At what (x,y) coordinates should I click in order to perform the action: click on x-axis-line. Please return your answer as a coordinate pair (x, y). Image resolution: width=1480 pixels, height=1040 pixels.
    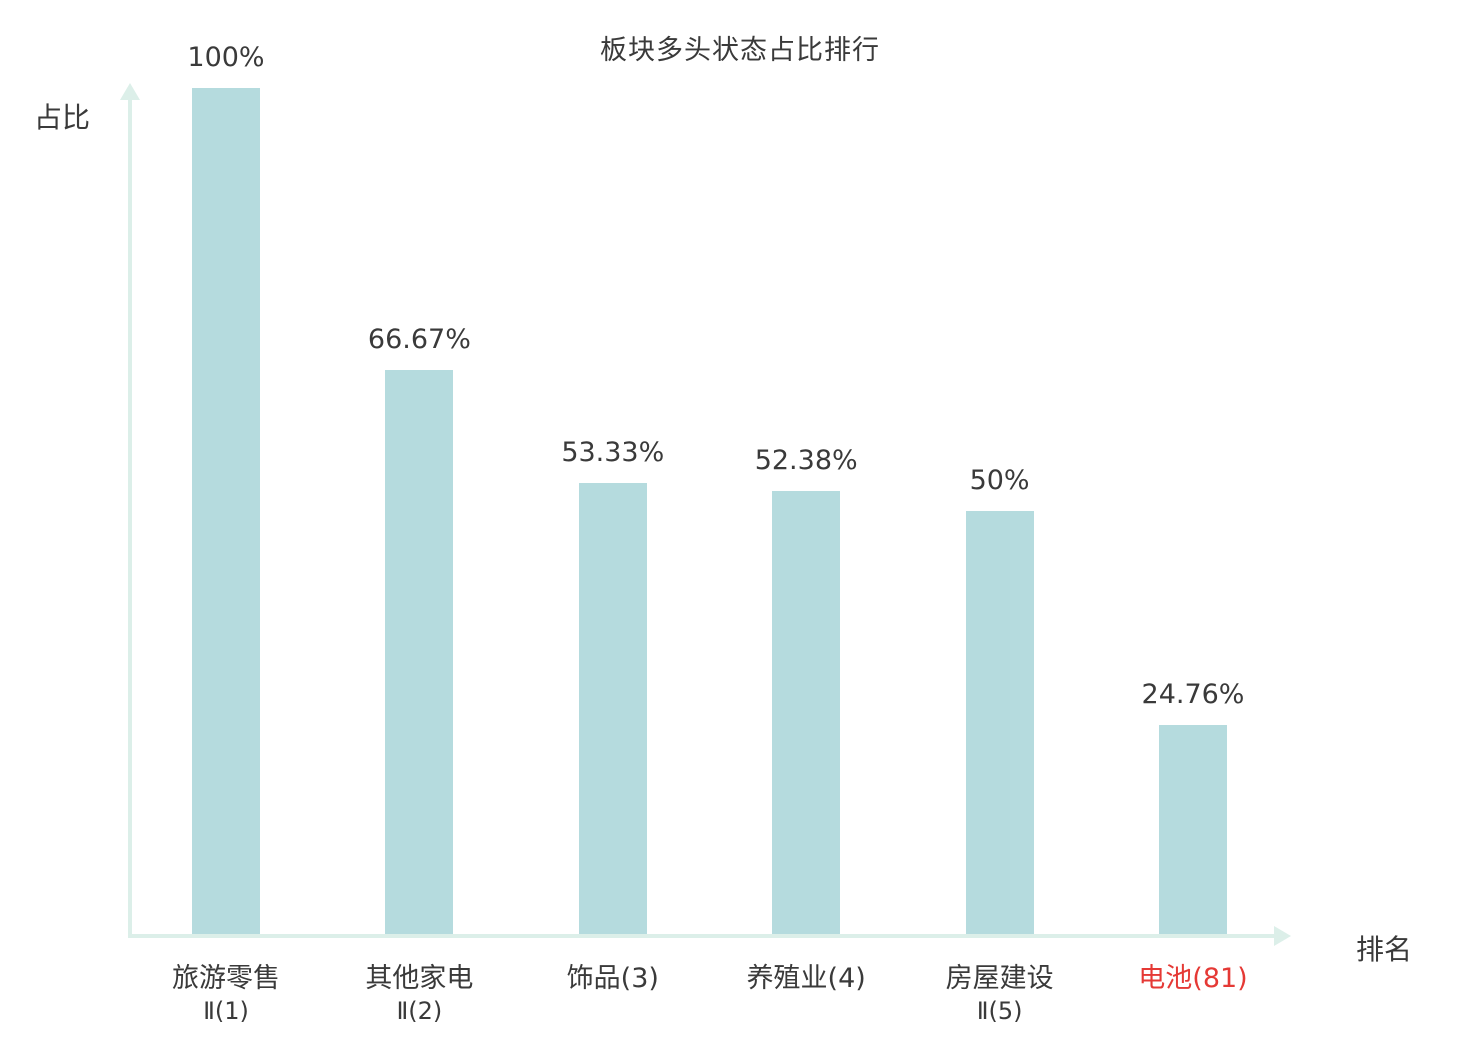
    Looking at the image, I should click on (702, 936).